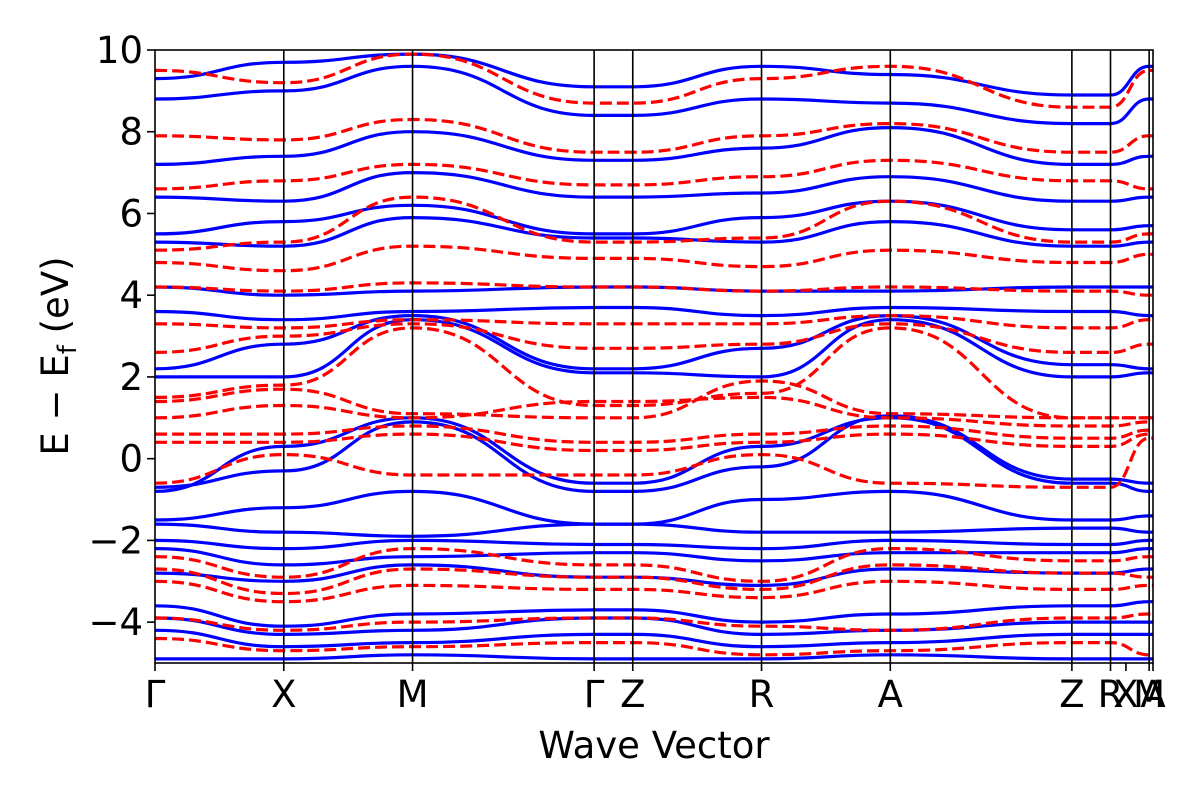 Image resolution: width=1200 pixels, height=800 pixels. Describe the element at coordinates (115, 540) in the screenshot. I see `y-tick-label: −2` at that location.